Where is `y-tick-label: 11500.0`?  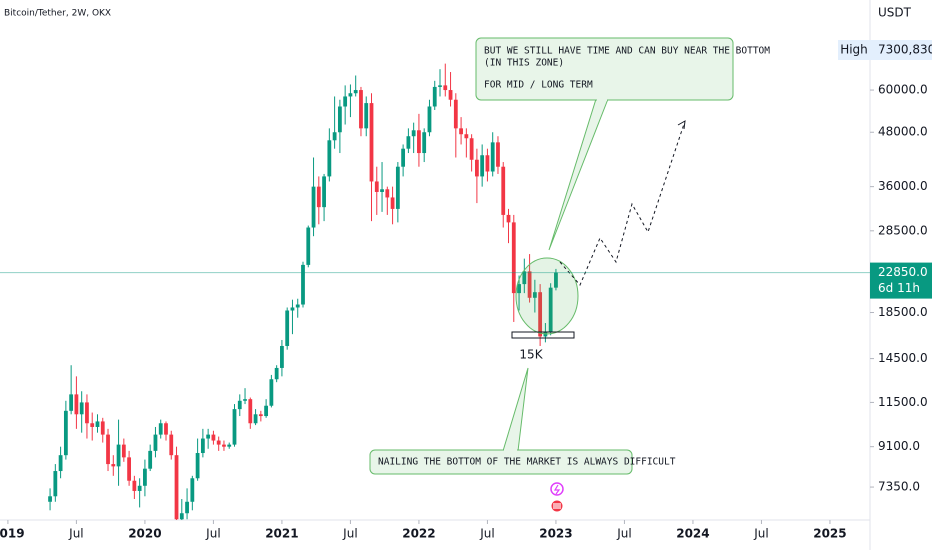 y-tick-label: 11500.0 is located at coordinates (903, 402).